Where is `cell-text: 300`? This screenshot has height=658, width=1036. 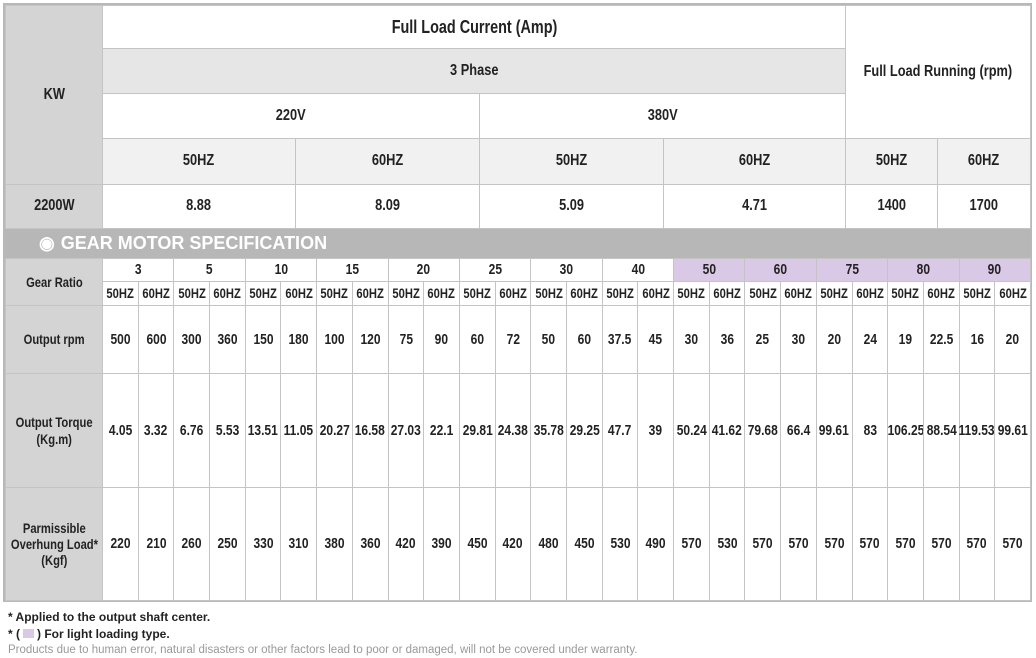
cell-text: 300 is located at coordinates (191, 339).